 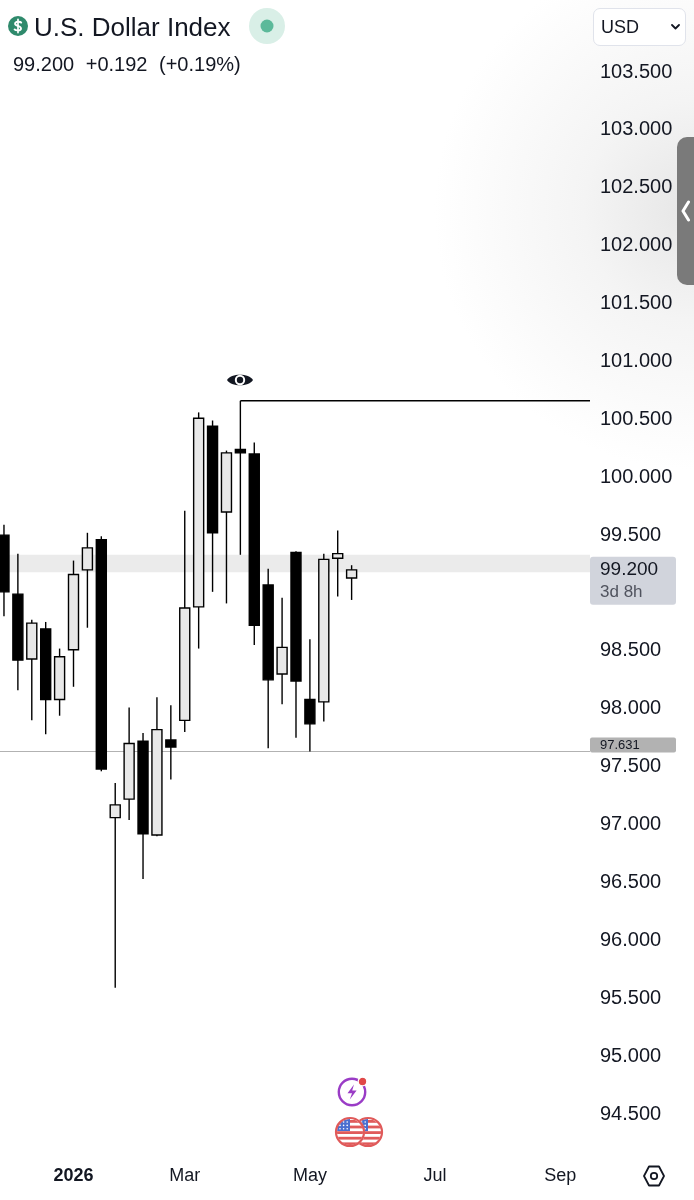 What do you see at coordinates (631, 765) in the screenshot?
I see `y-tick-label: 97.500` at bounding box center [631, 765].